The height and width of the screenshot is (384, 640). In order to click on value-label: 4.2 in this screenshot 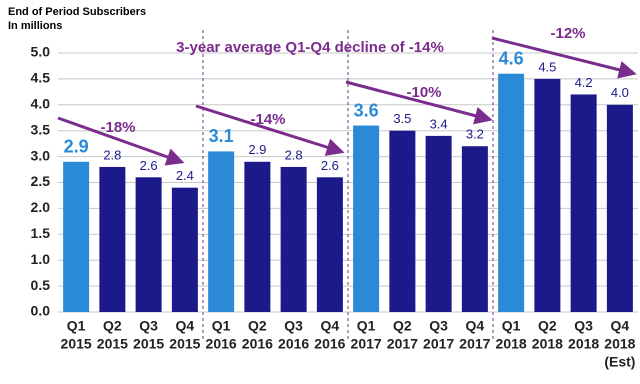, I will do `click(584, 82)`.